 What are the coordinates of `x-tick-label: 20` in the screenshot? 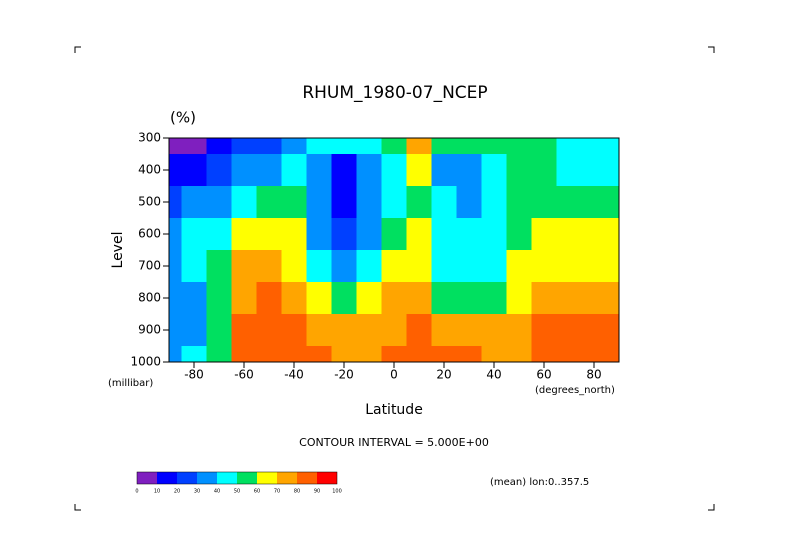 It's located at (443, 375).